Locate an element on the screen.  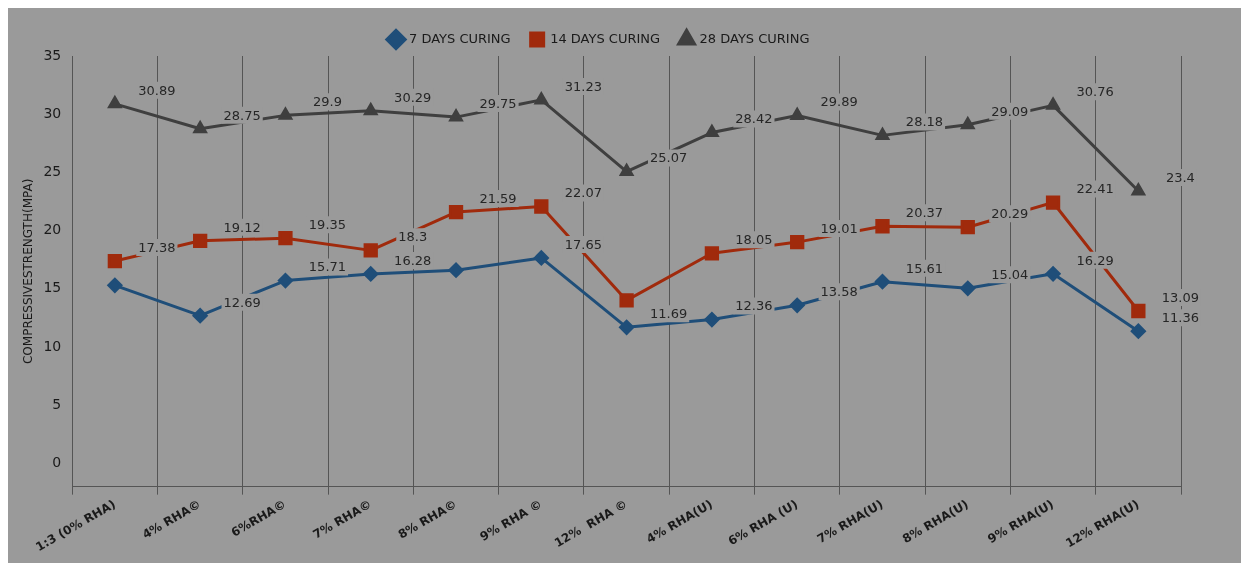
data-label: 25.07 is located at coordinates (669, 158).